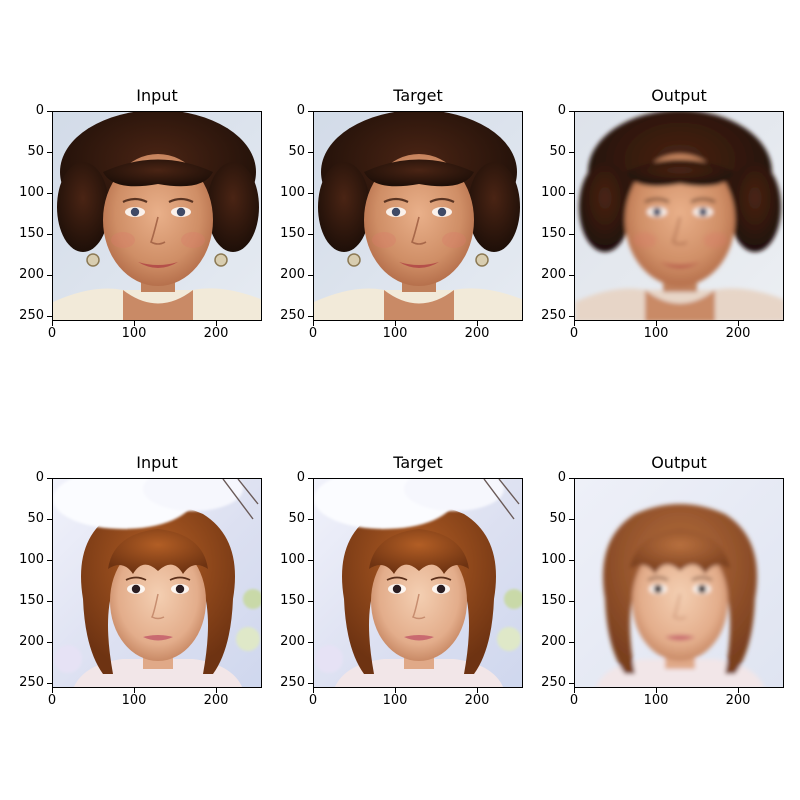 The width and height of the screenshot is (800, 800). I want to click on panel-row2-target: Target 0 50 100 150 200 250 0 100 200, so click(401, 580).